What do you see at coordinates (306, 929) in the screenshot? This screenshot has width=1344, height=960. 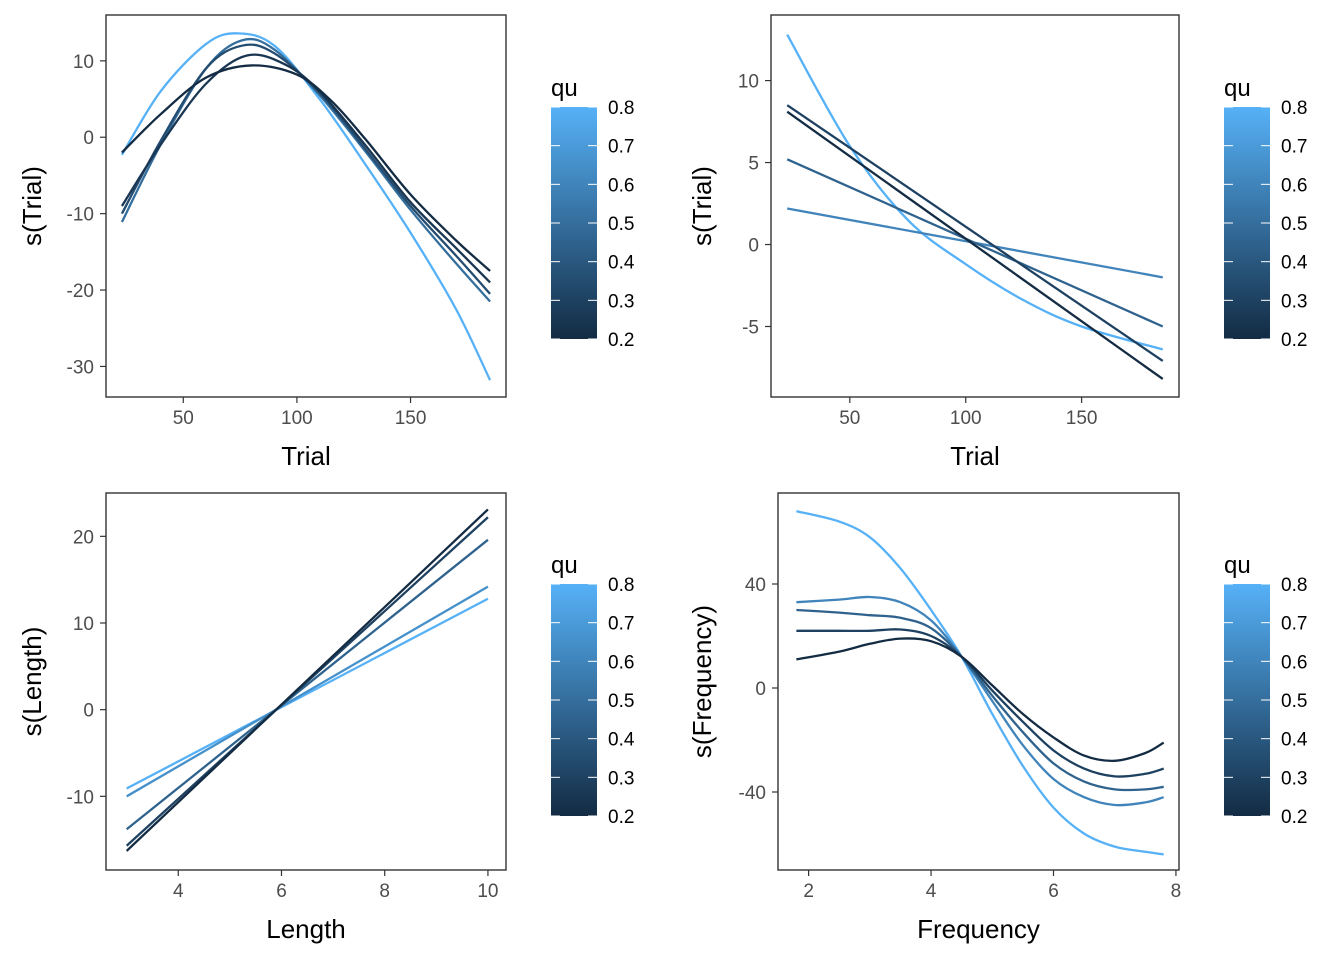 I see `x-axis-title: Length` at bounding box center [306, 929].